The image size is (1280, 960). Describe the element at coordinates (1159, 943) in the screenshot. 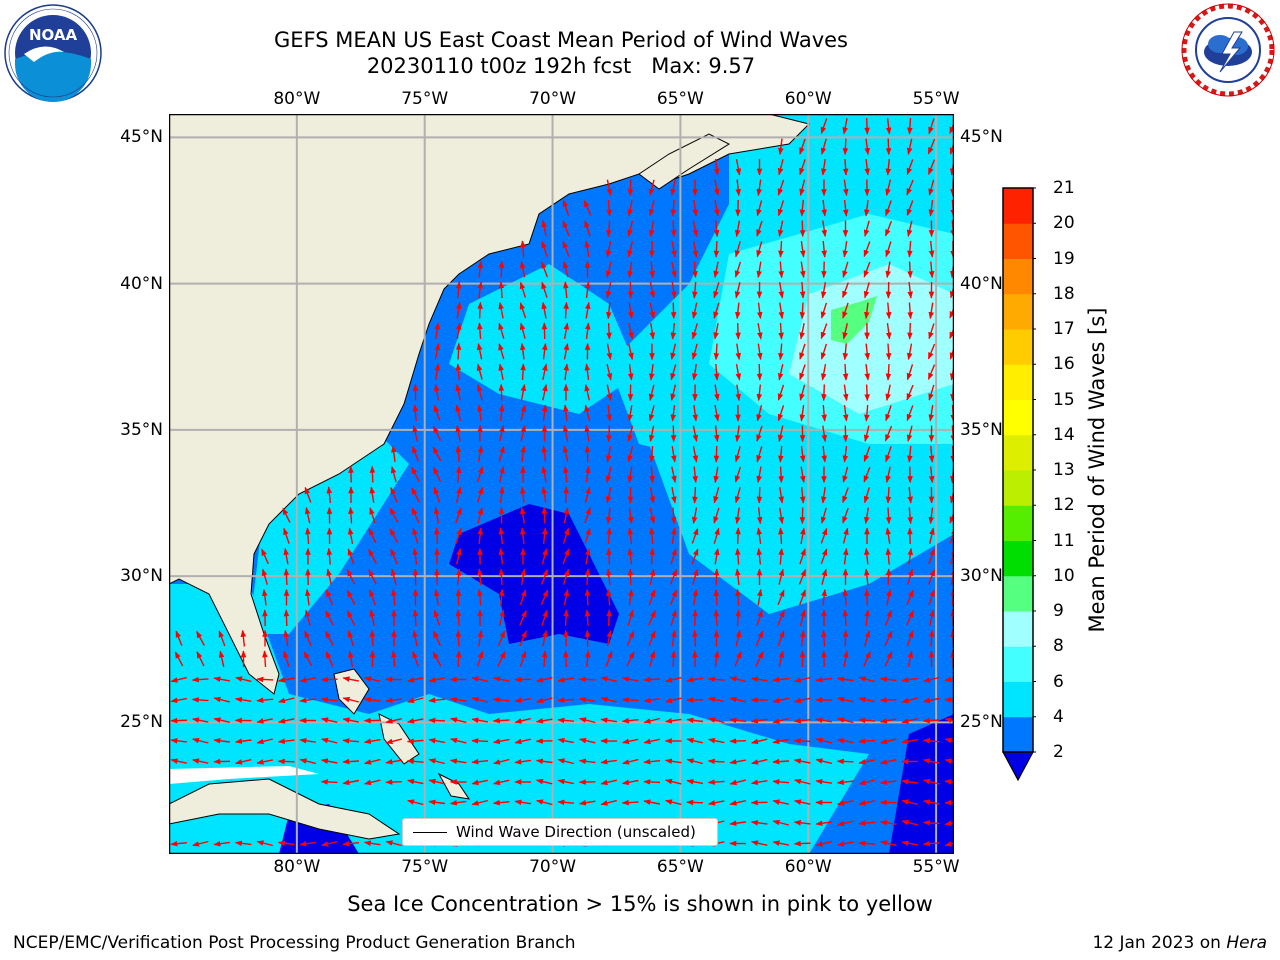

I see `footer-date-text: 12 Jan 2023 on` at that location.